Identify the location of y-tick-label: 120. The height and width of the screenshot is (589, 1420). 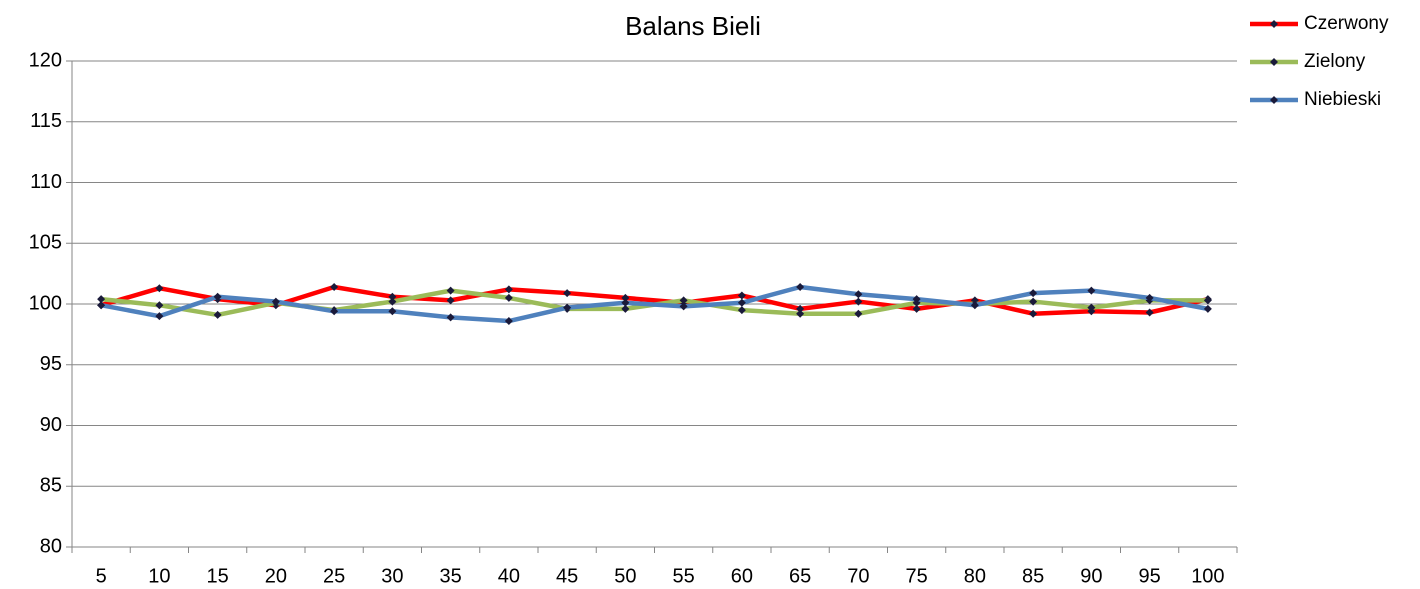
(45, 60).